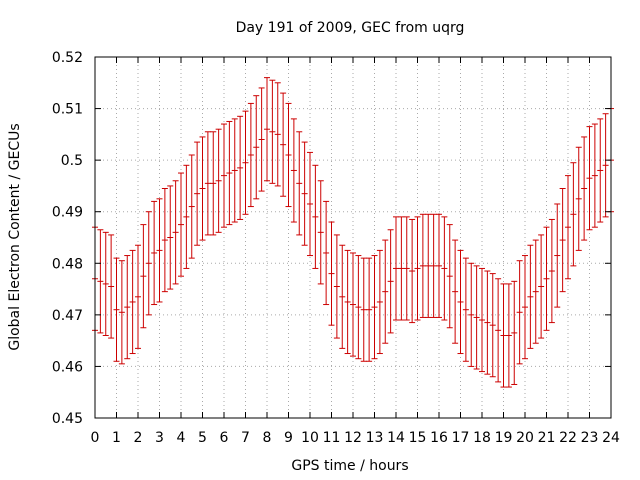  I want to click on y-tick-label: 0.47, so click(67, 316).